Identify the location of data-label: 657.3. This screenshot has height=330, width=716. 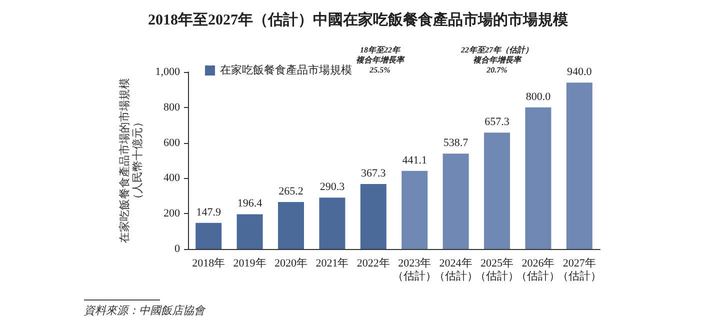
(497, 122).